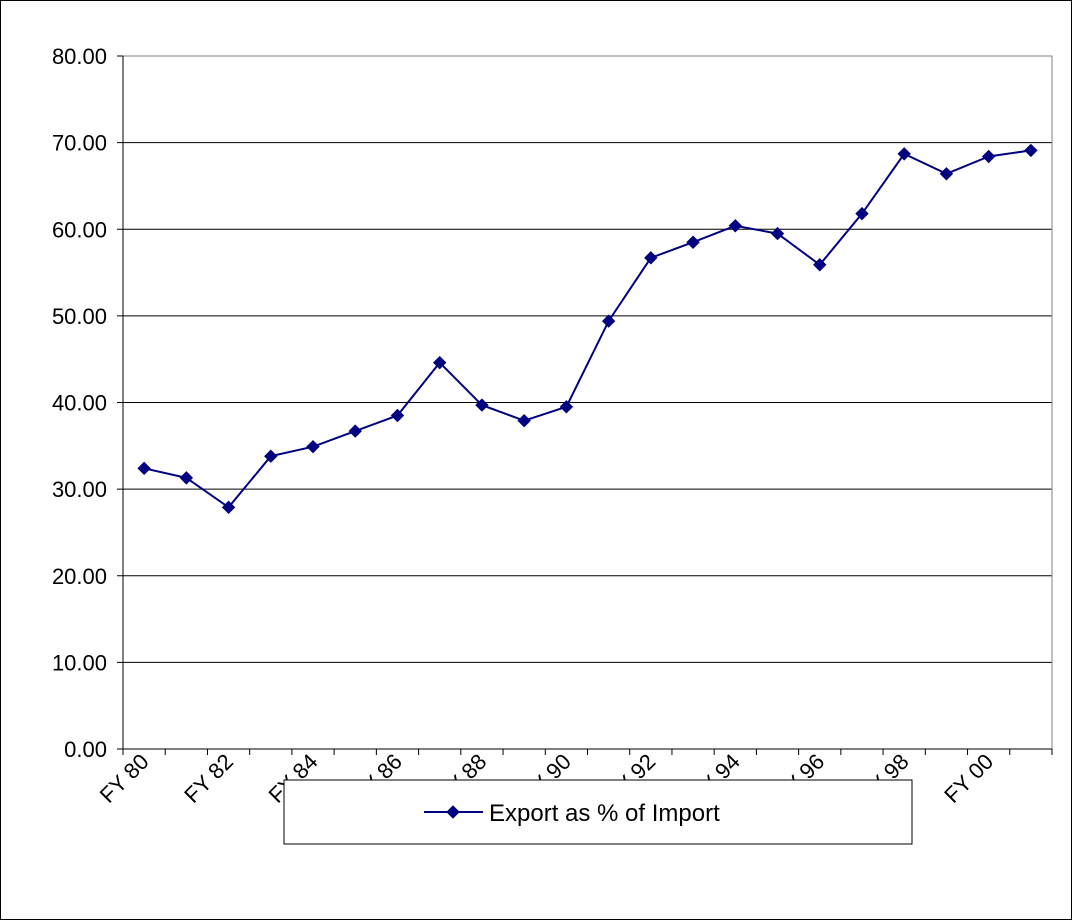 This screenshot has width=1072, height=924. I want to click on x-tick-label: FY 00, so click(968, 778).